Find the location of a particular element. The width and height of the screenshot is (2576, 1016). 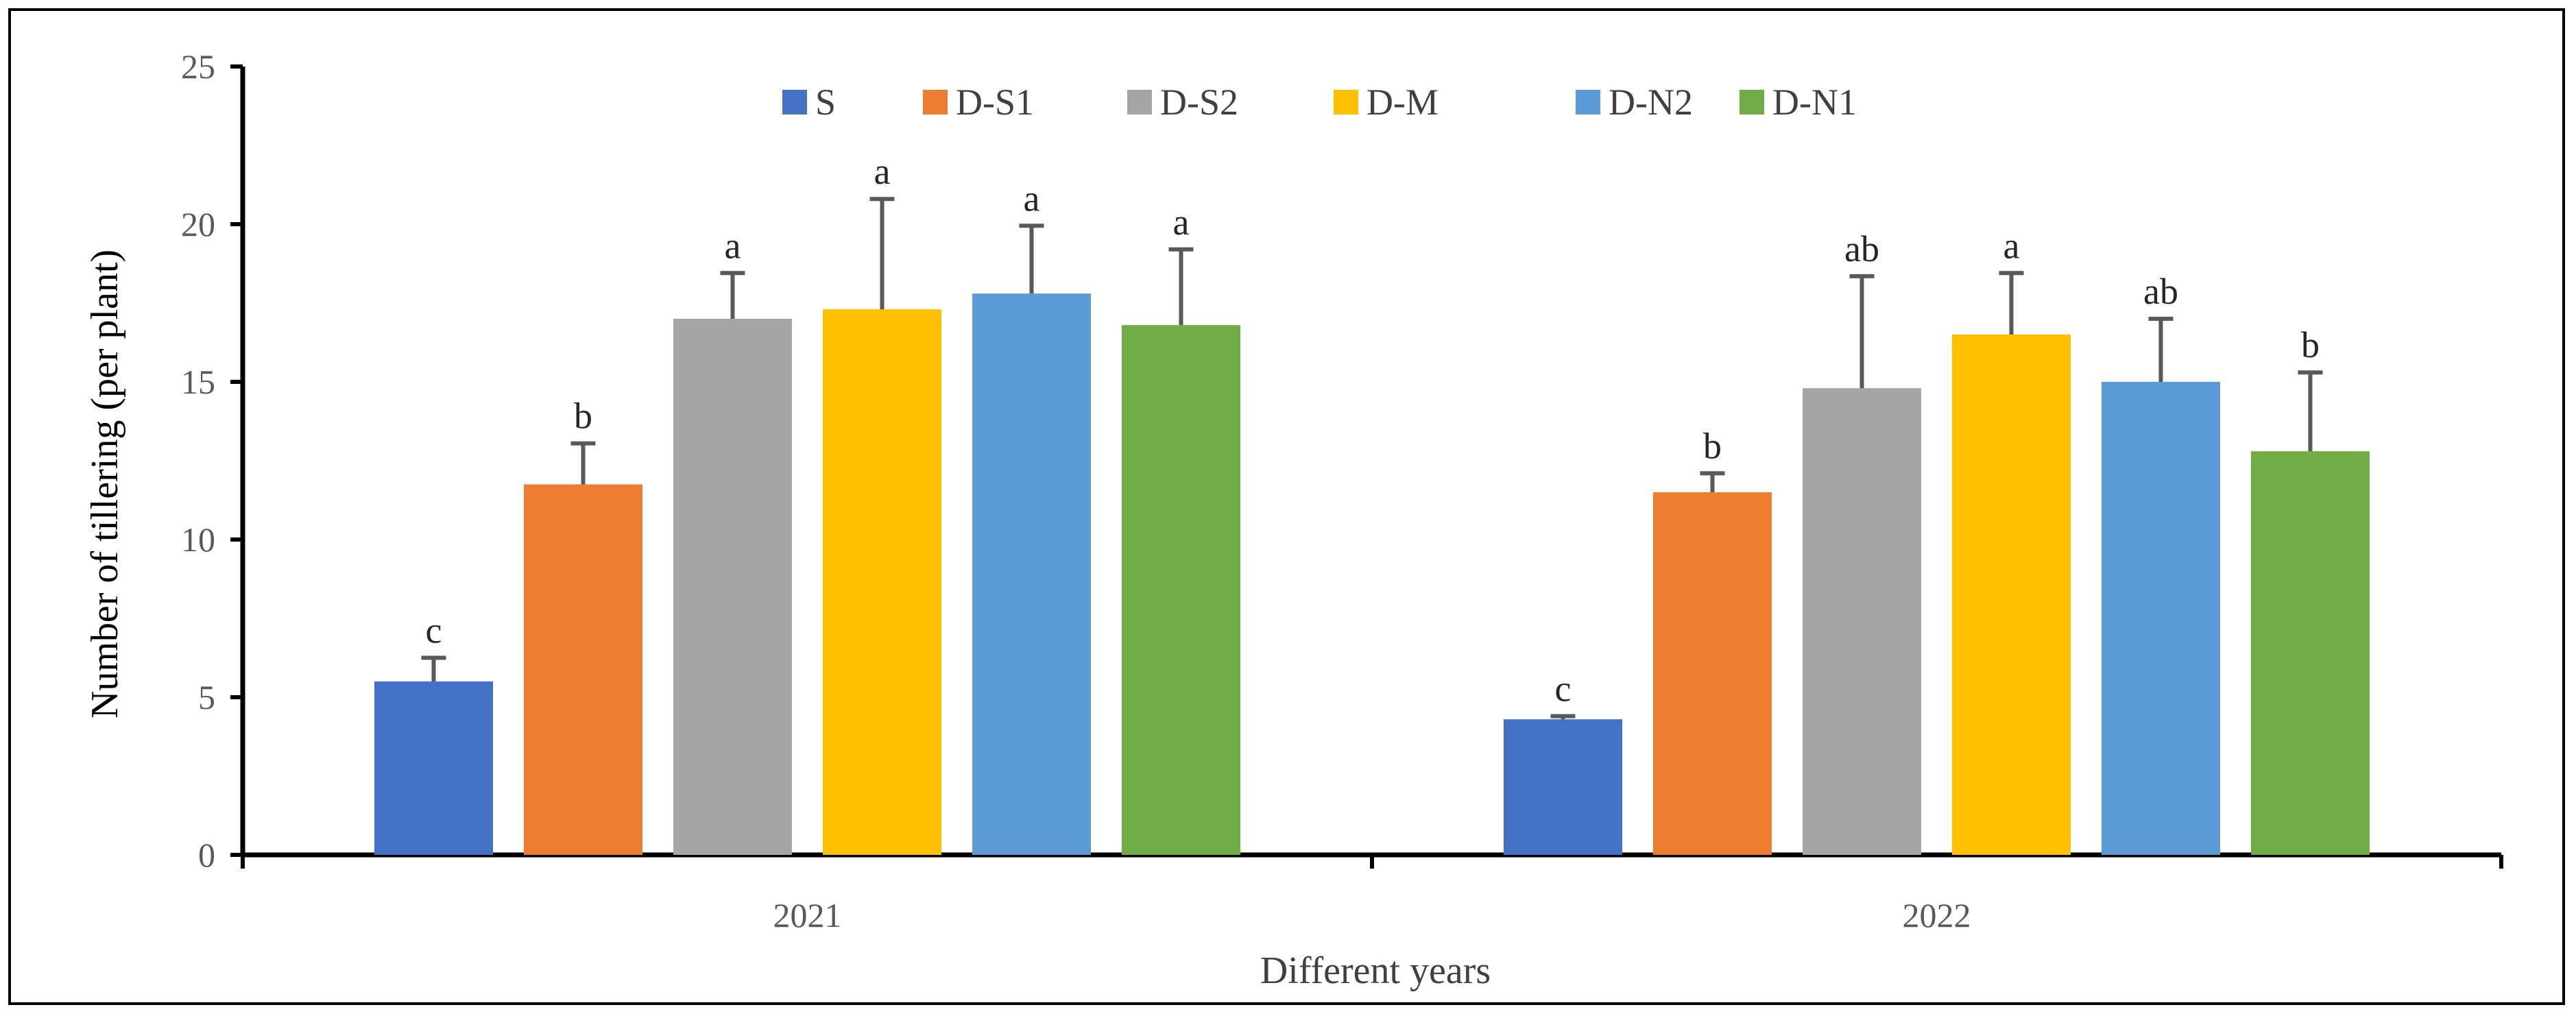

y-tick-label: 15 is located at coordinates (198, 382).